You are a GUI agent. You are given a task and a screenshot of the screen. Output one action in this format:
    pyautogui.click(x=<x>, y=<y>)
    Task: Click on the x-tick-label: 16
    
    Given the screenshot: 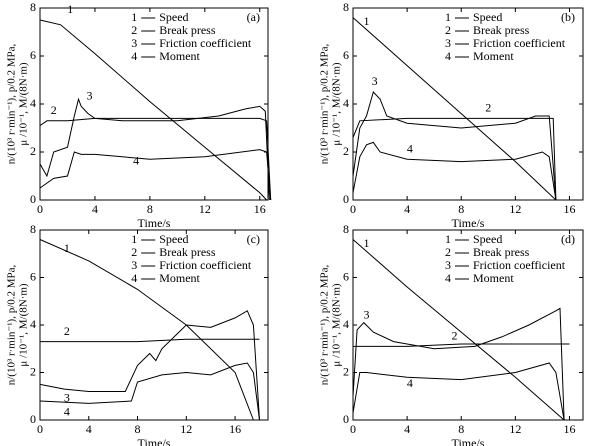 What is the action you would take?
    pyautogui.click(x=569, y=429)
    